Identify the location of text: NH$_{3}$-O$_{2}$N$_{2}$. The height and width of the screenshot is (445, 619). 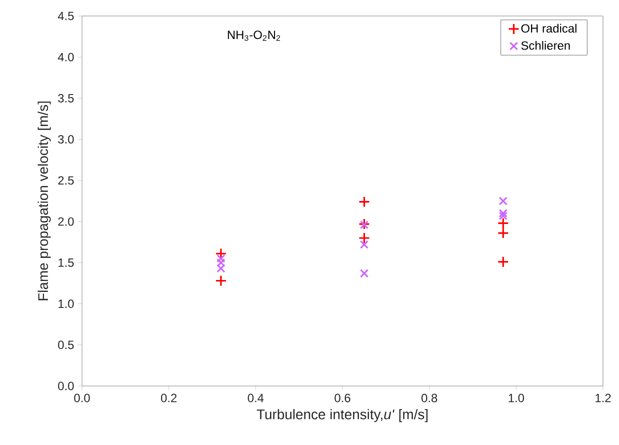
(254, 35).